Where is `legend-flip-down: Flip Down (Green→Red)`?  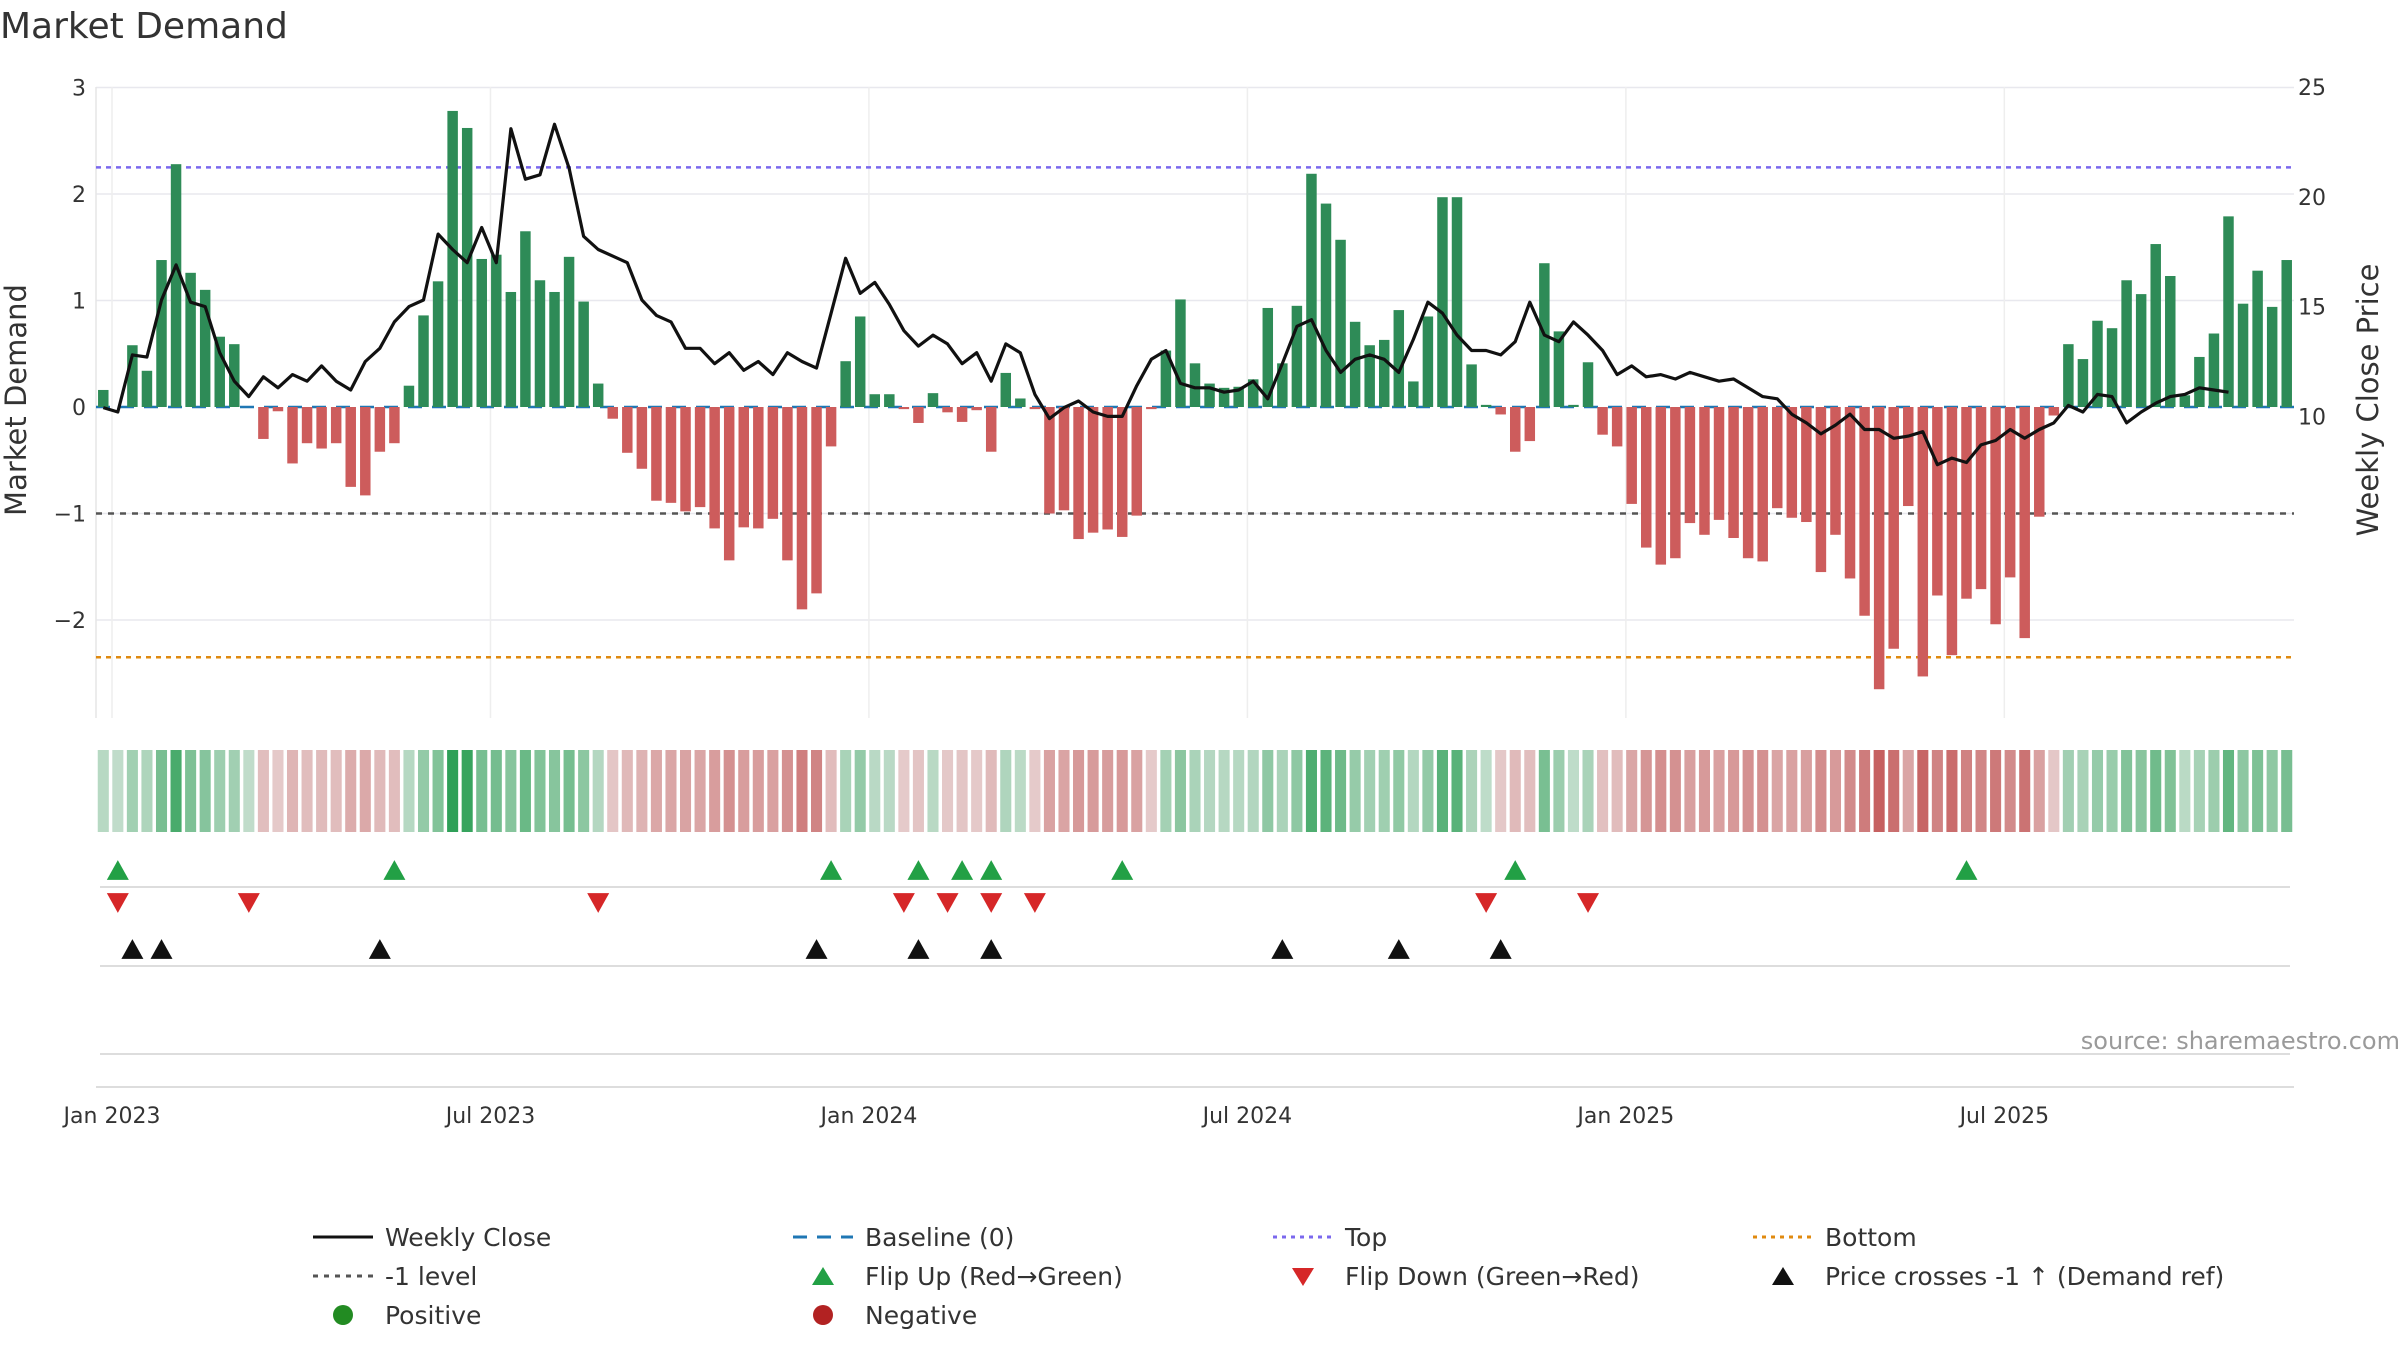 legend-flip-down: Flip Down (Green→Red) is located at coordinates (1466, 1276).